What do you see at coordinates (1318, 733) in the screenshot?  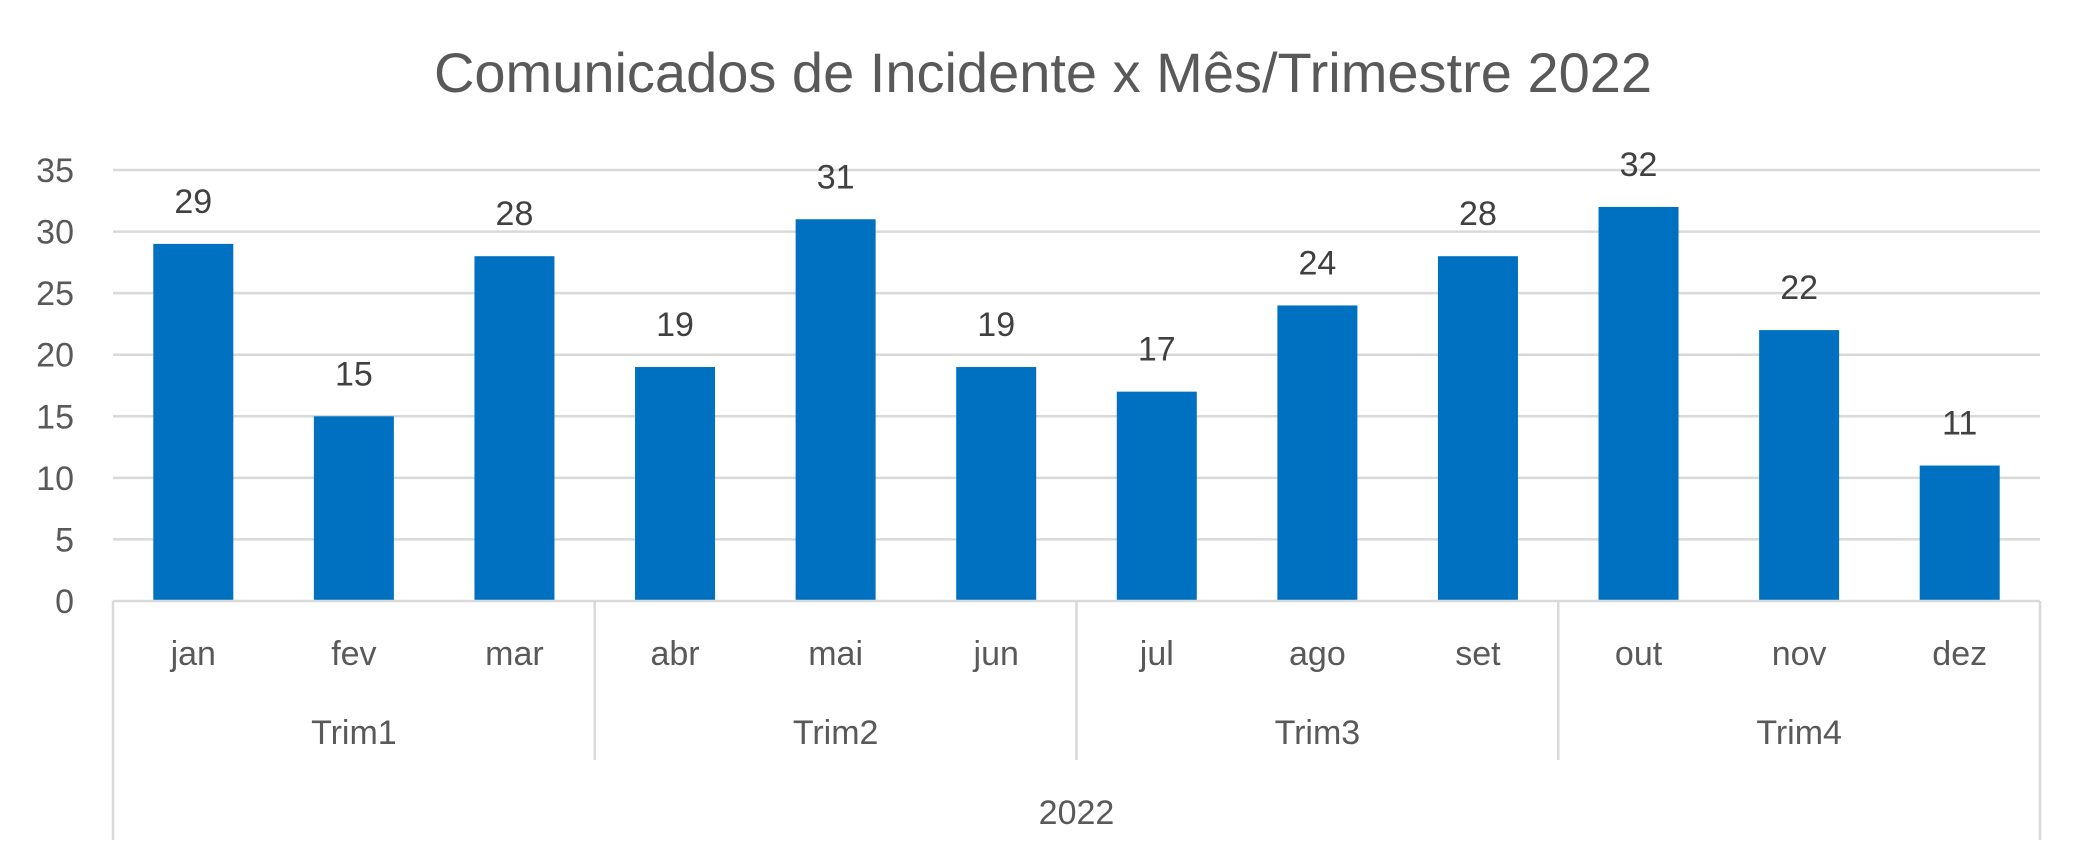 I see `quarter-label: Trim3` at bounding box center [1318, 733].